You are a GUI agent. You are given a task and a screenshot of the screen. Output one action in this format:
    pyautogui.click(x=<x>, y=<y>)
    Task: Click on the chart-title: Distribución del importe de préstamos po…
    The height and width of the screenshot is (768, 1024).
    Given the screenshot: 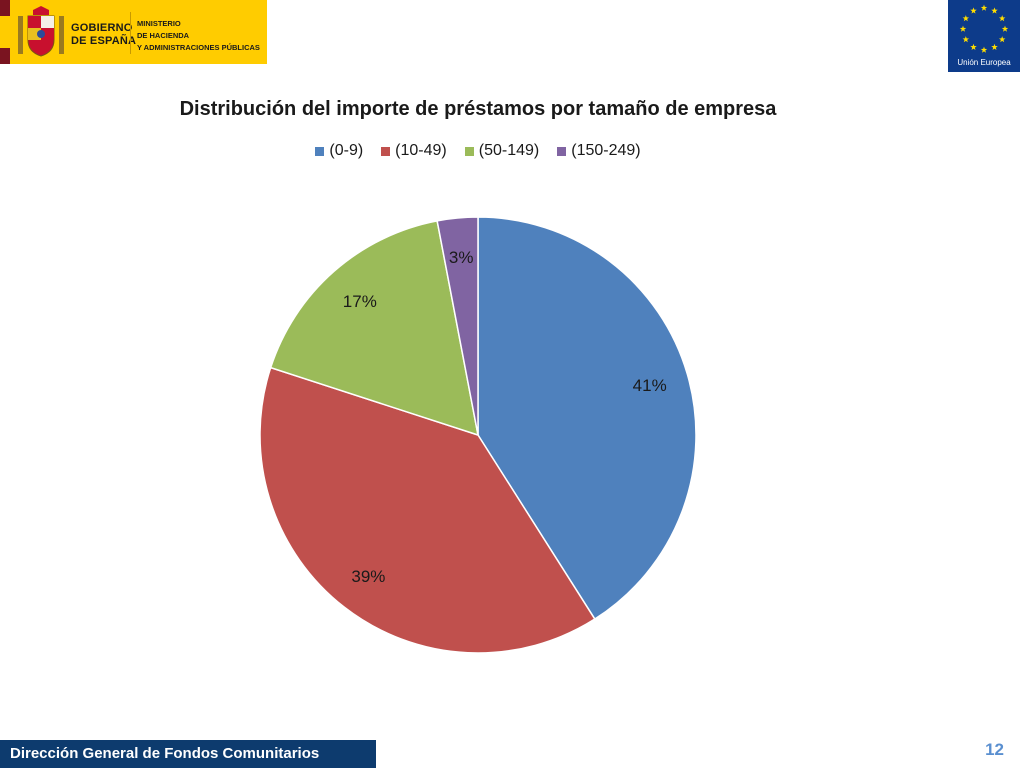 What is the action you would take?
    pyautogui.click(x=478, y=109)
    